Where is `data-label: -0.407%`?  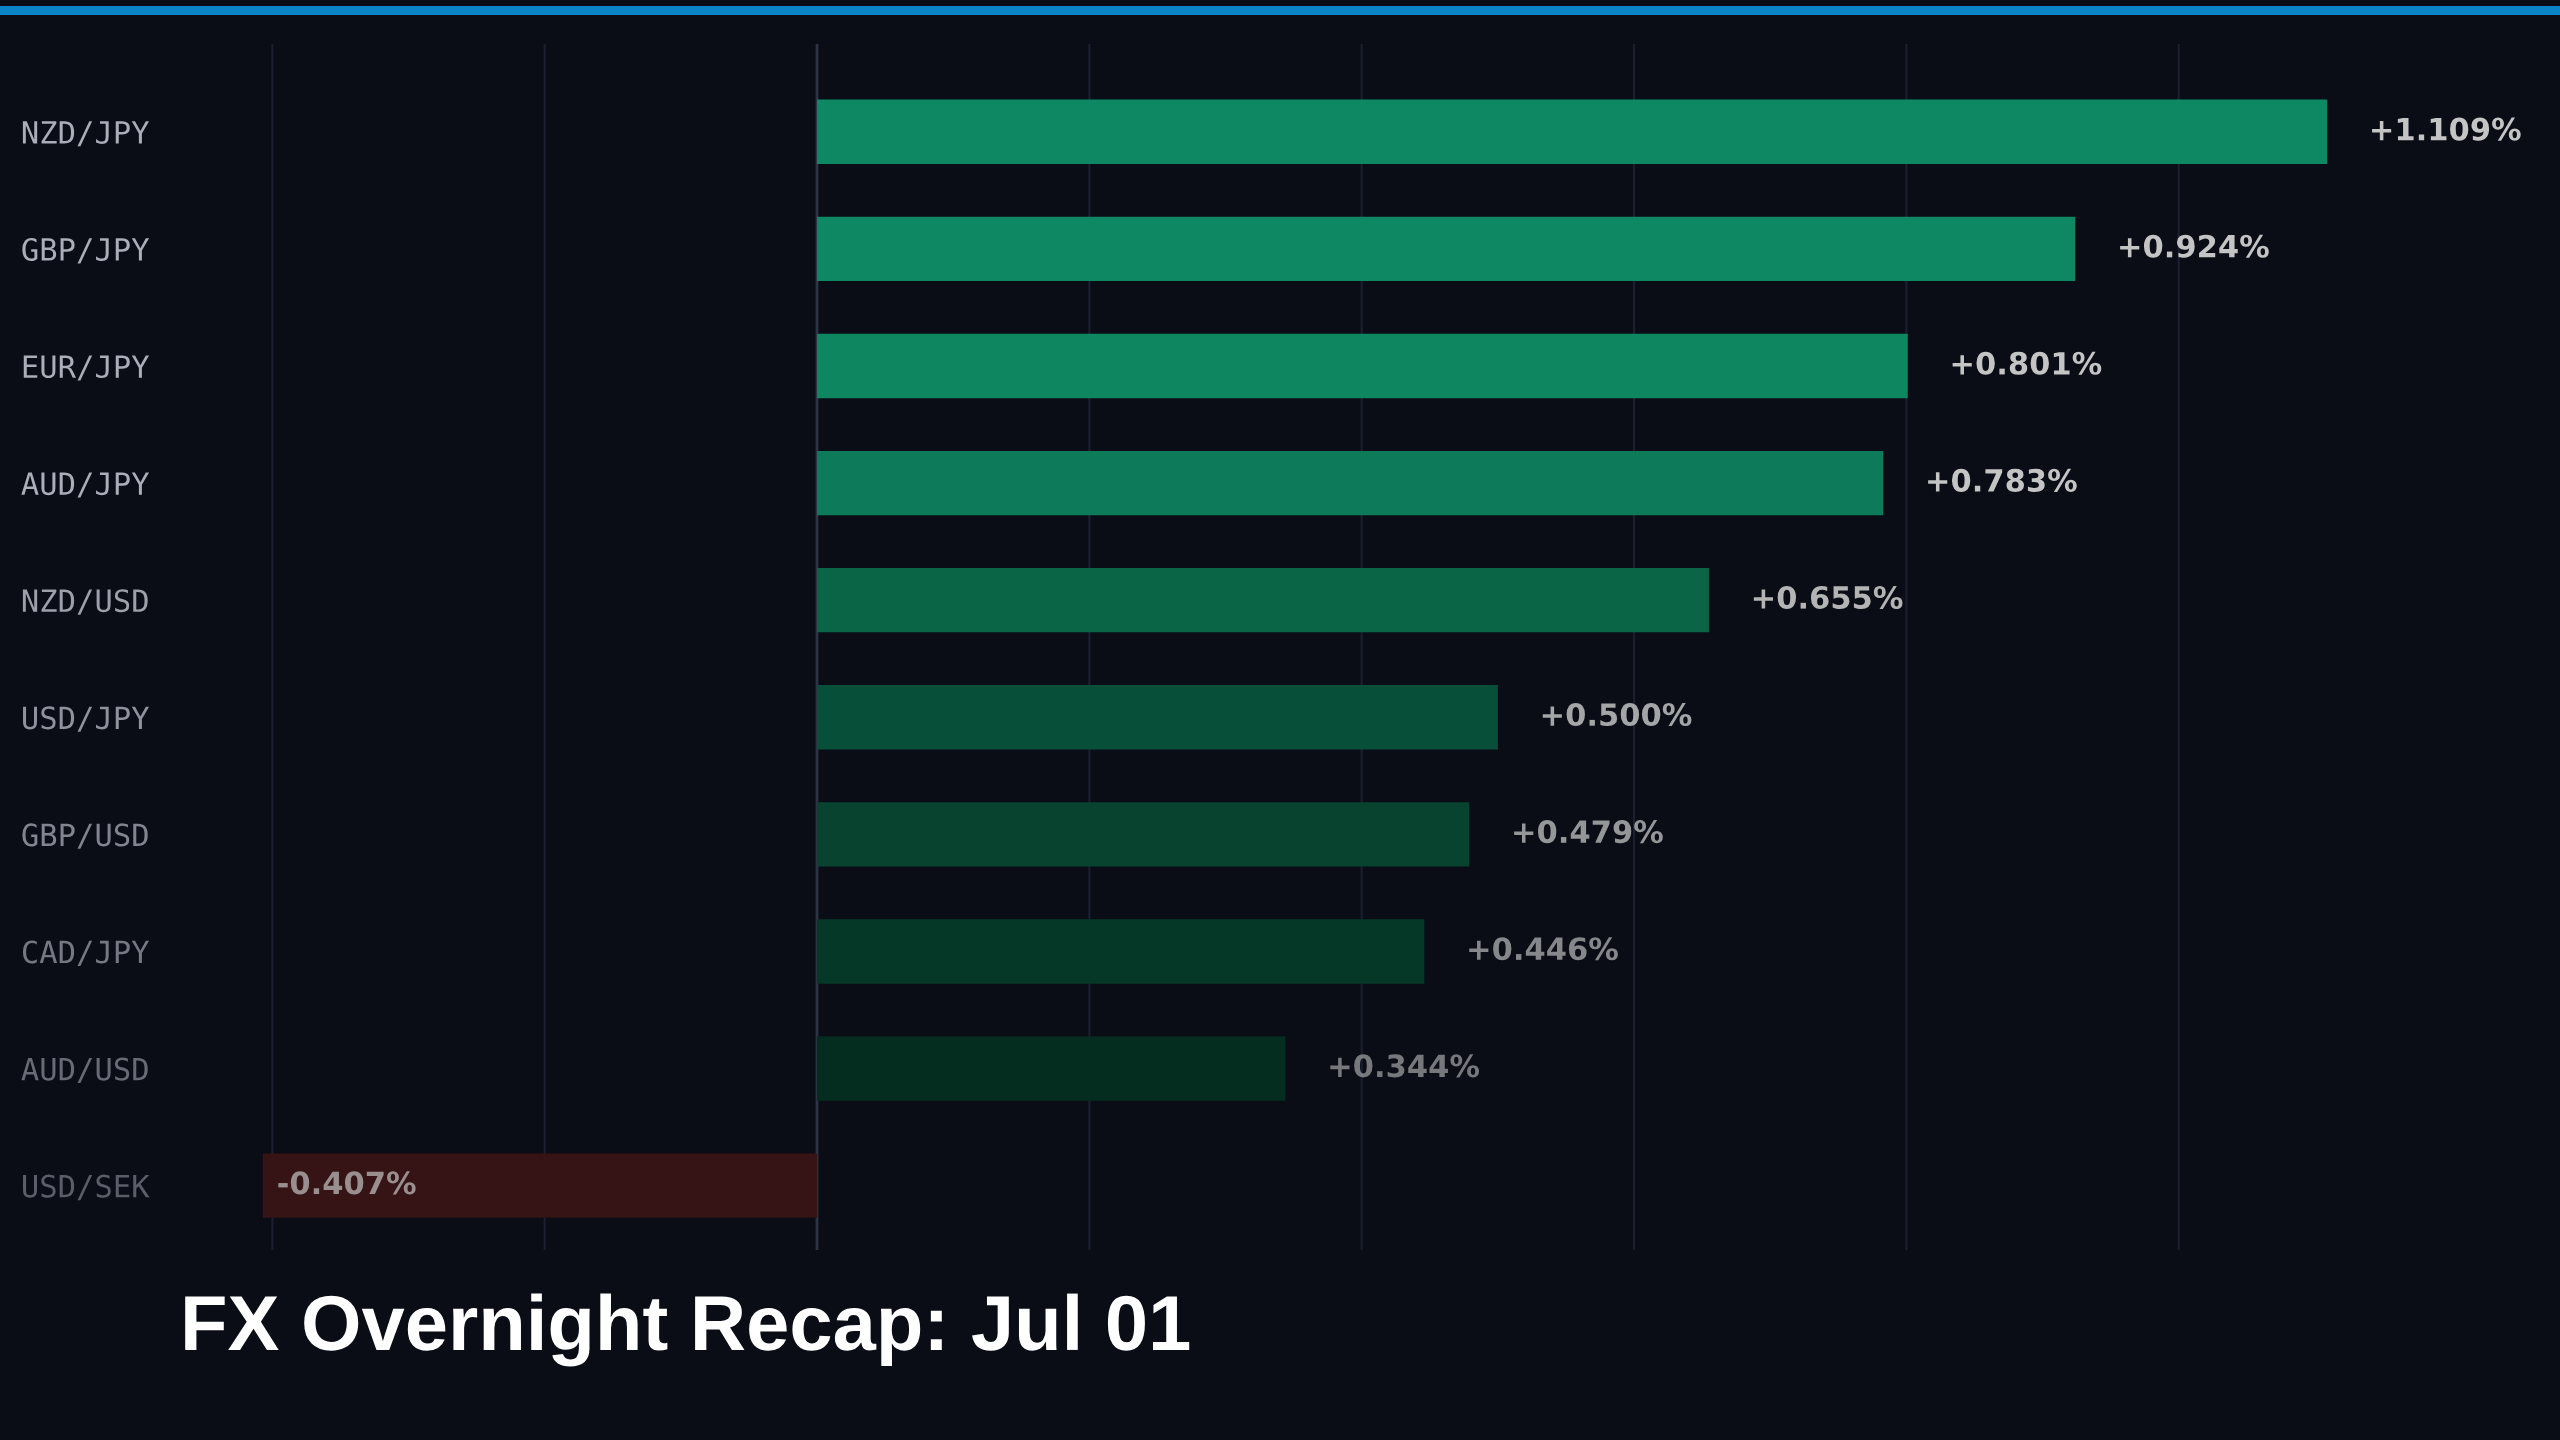 data-label: -0.407% is located at coordinates (347, 1183).